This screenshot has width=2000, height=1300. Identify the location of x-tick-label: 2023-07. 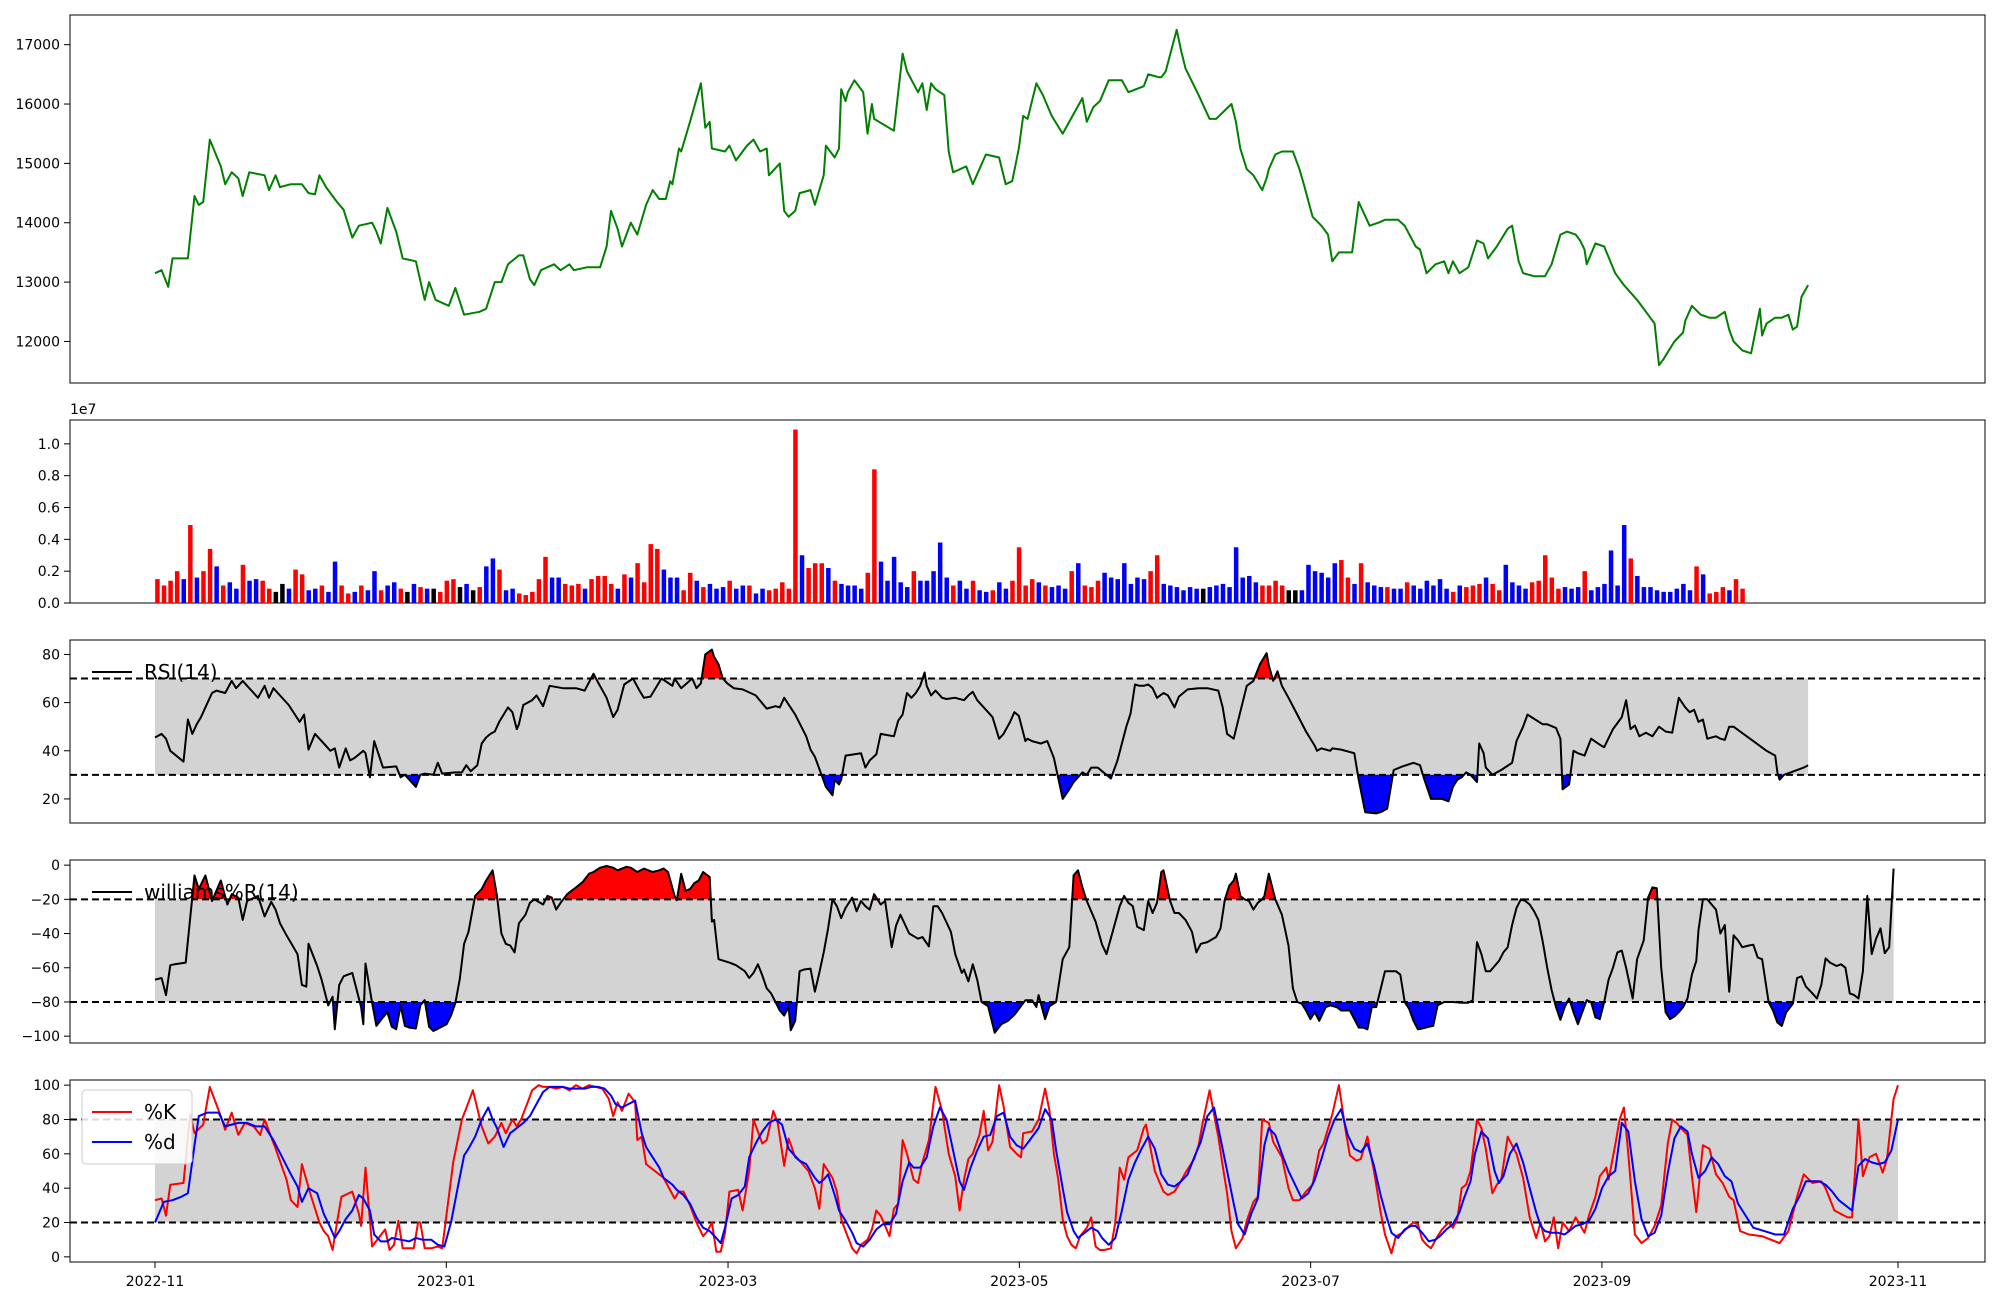
(1310, 1282).